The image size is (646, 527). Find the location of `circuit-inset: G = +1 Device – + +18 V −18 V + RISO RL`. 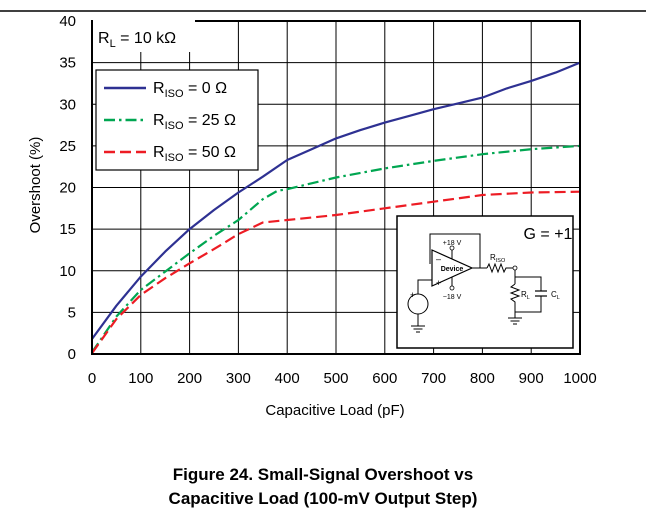

circuit-inset: G = +1 Device – + +18 V −18 V + RISO RL is located at coordinates (485, 282).